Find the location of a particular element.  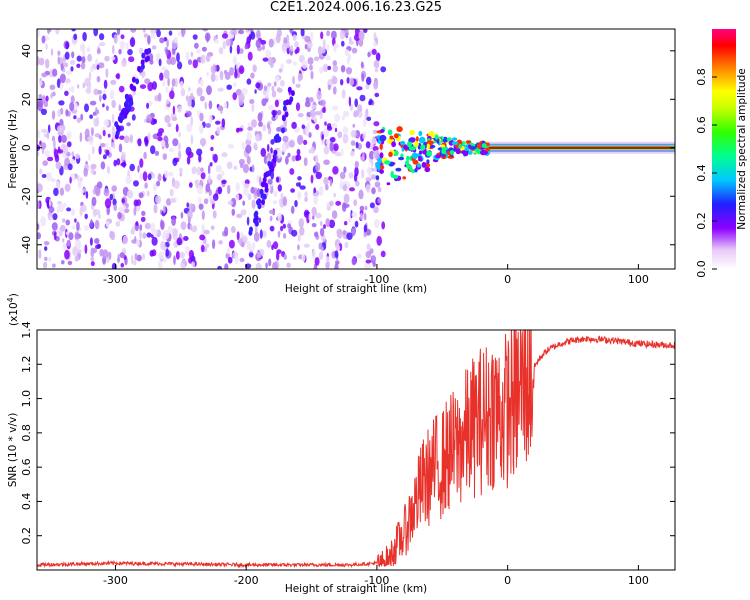

x-tick-label: 0 is located at coordinates (507, 580).